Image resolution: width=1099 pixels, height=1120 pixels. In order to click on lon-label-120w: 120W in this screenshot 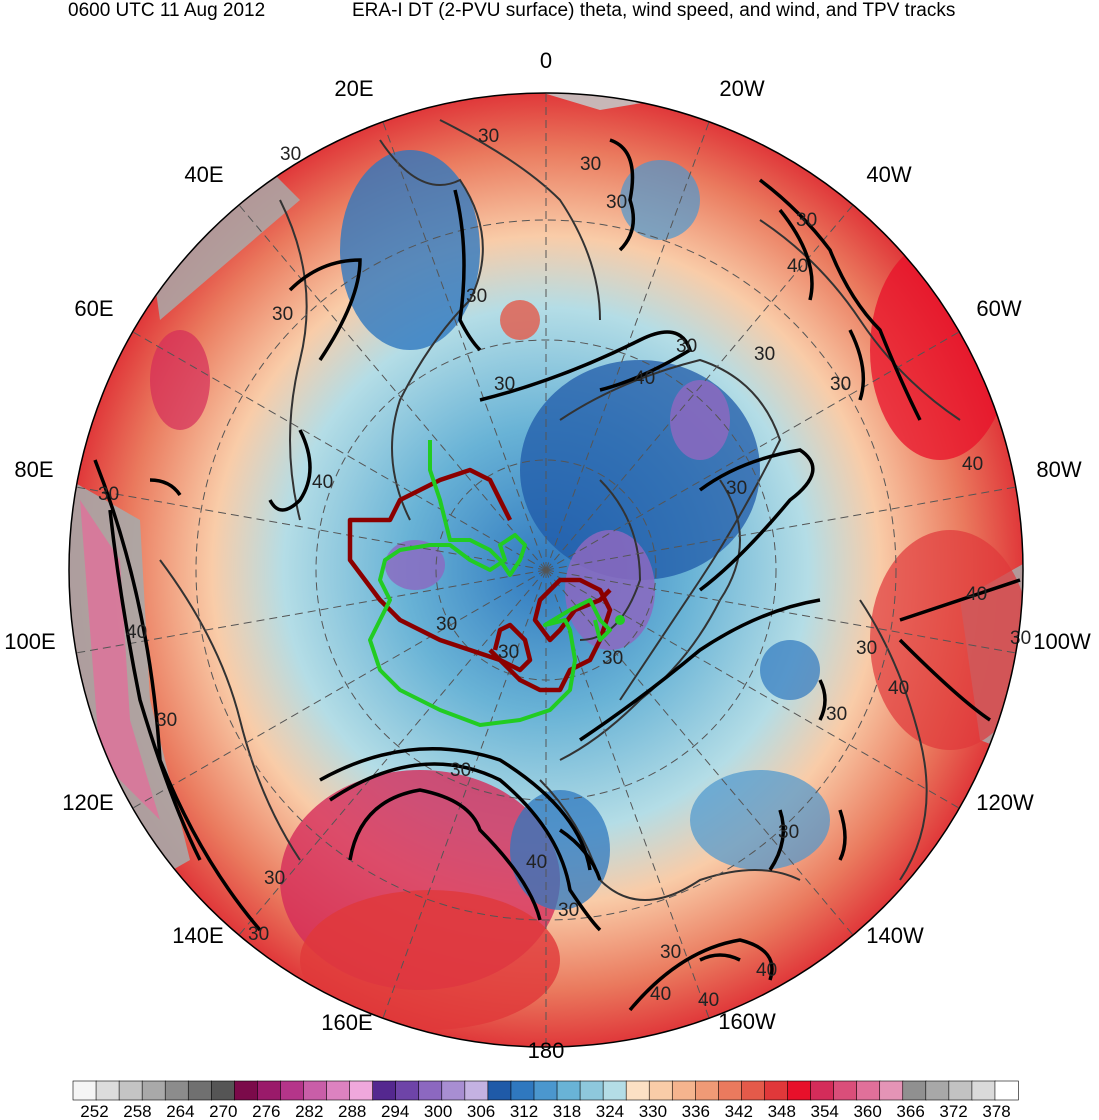, I will do `click(1005, 802)`.